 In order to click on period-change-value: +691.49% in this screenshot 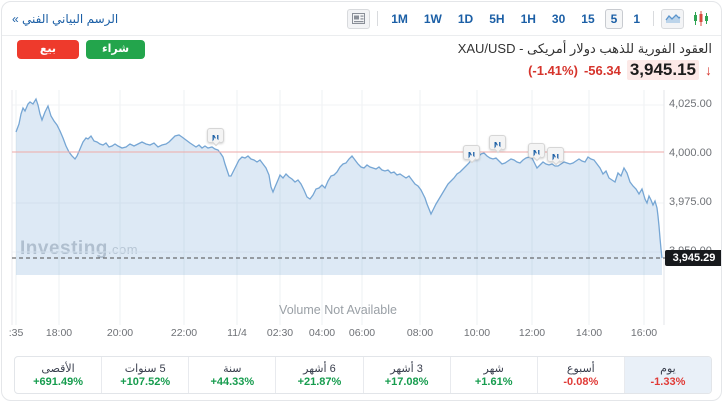, I will do `click(58, 382)`.